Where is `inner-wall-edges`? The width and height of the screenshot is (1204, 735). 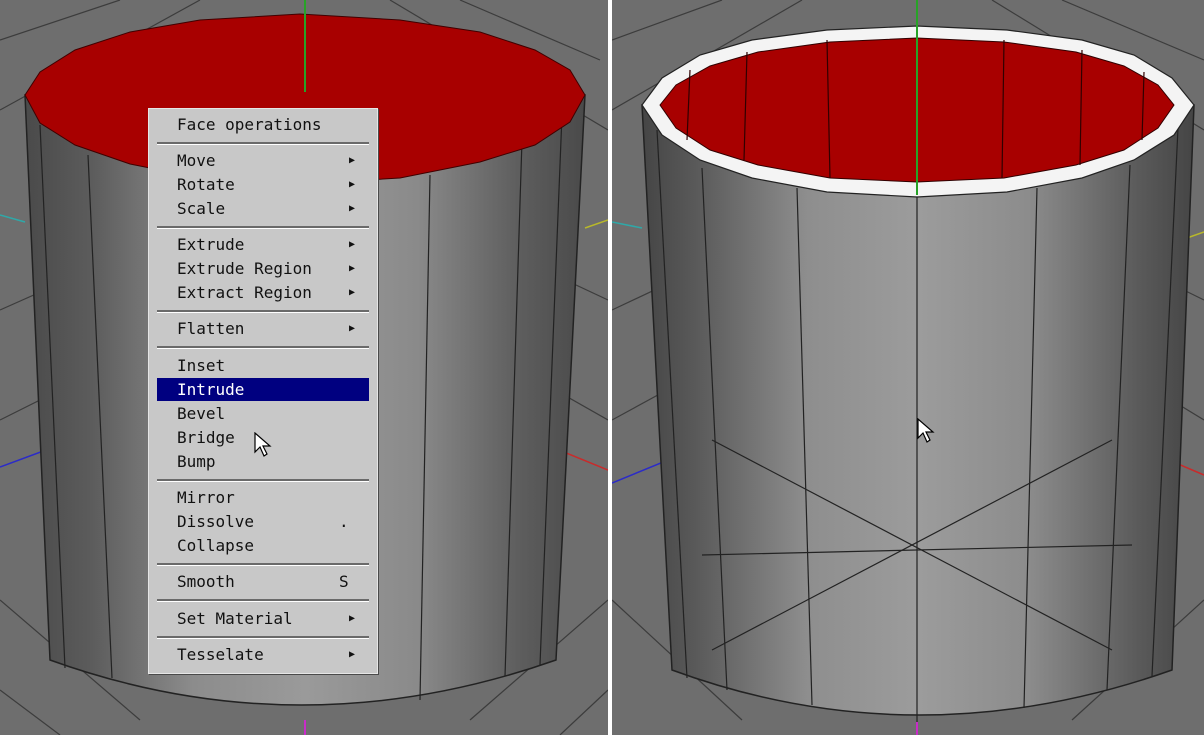 inner-wall-edges is located at coordinates (915, 109).